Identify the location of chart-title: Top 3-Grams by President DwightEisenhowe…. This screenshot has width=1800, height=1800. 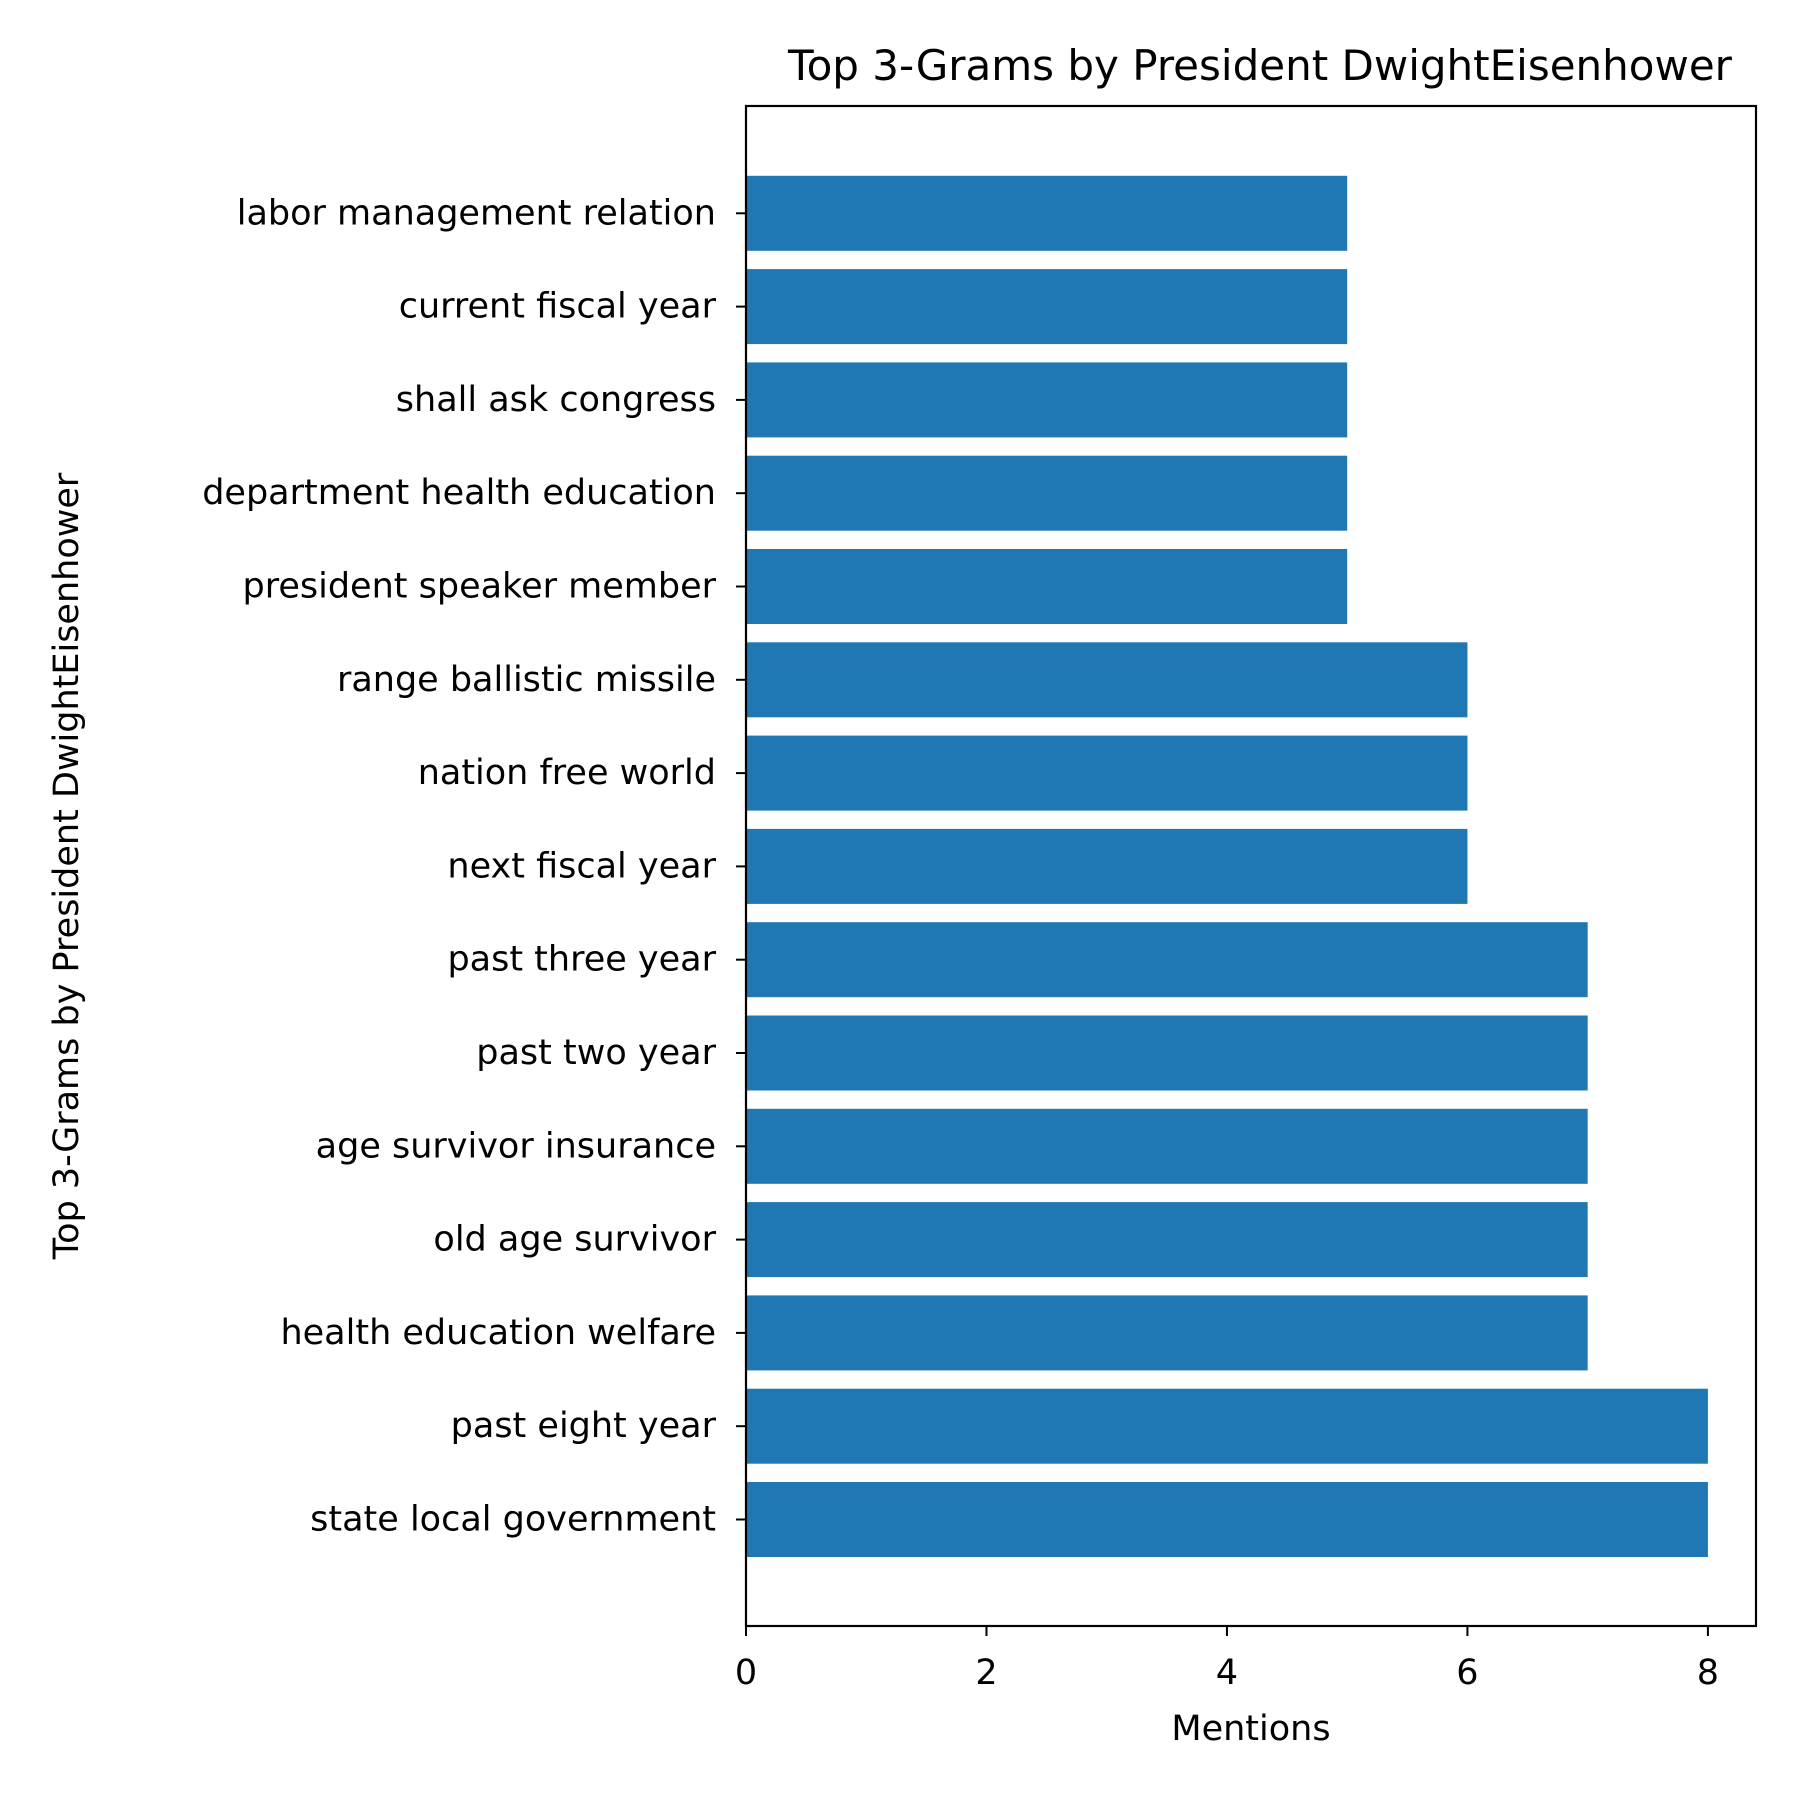
(1260, 65).